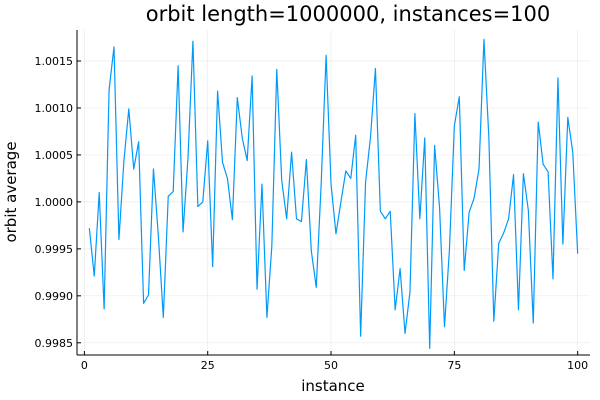 The width and height of the screenshot is (600, 400). Describe the element at coordinates (208, 365) in the screenshot. I see `x-tick-label: 25` at that location.